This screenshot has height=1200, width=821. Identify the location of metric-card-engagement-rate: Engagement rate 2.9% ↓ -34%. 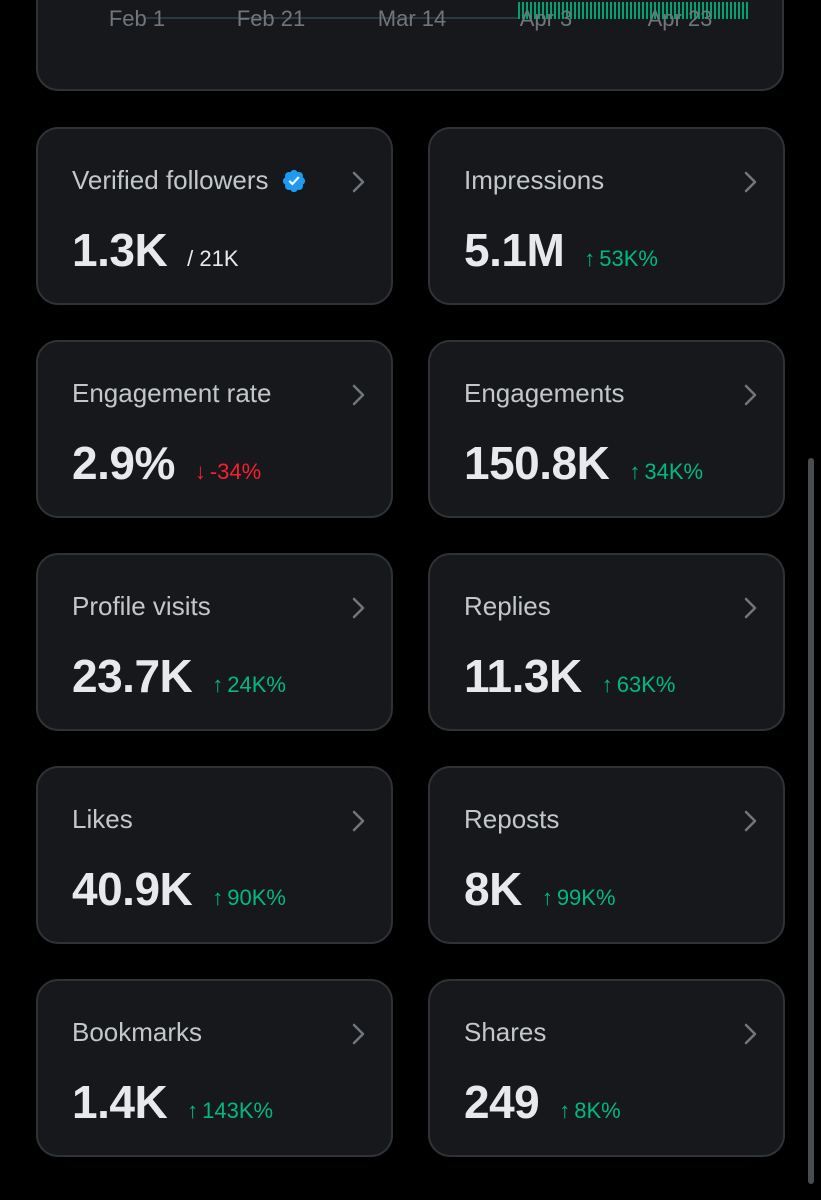
(214, 429).